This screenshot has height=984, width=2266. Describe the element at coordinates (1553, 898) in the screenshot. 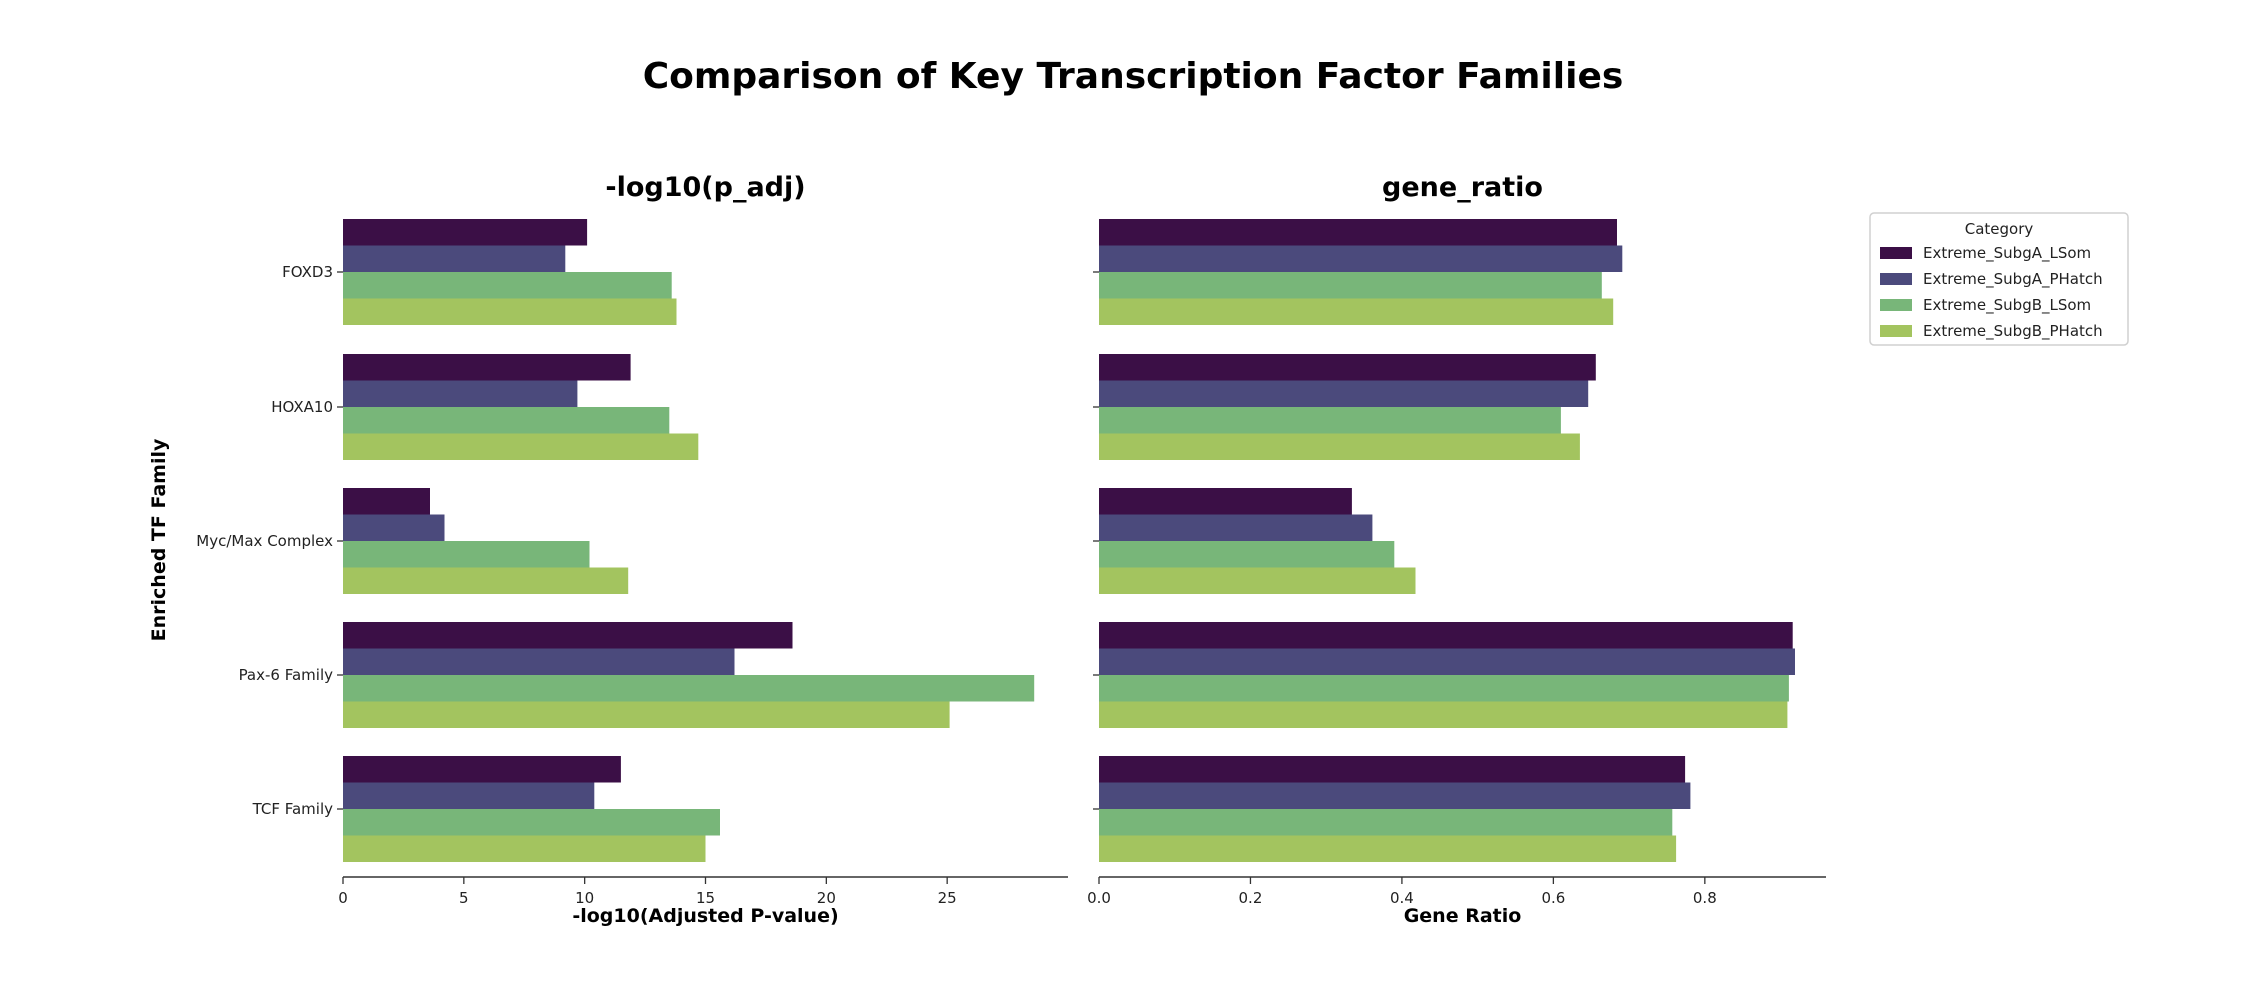

I see `x-tick-label: 0.6` at that location.